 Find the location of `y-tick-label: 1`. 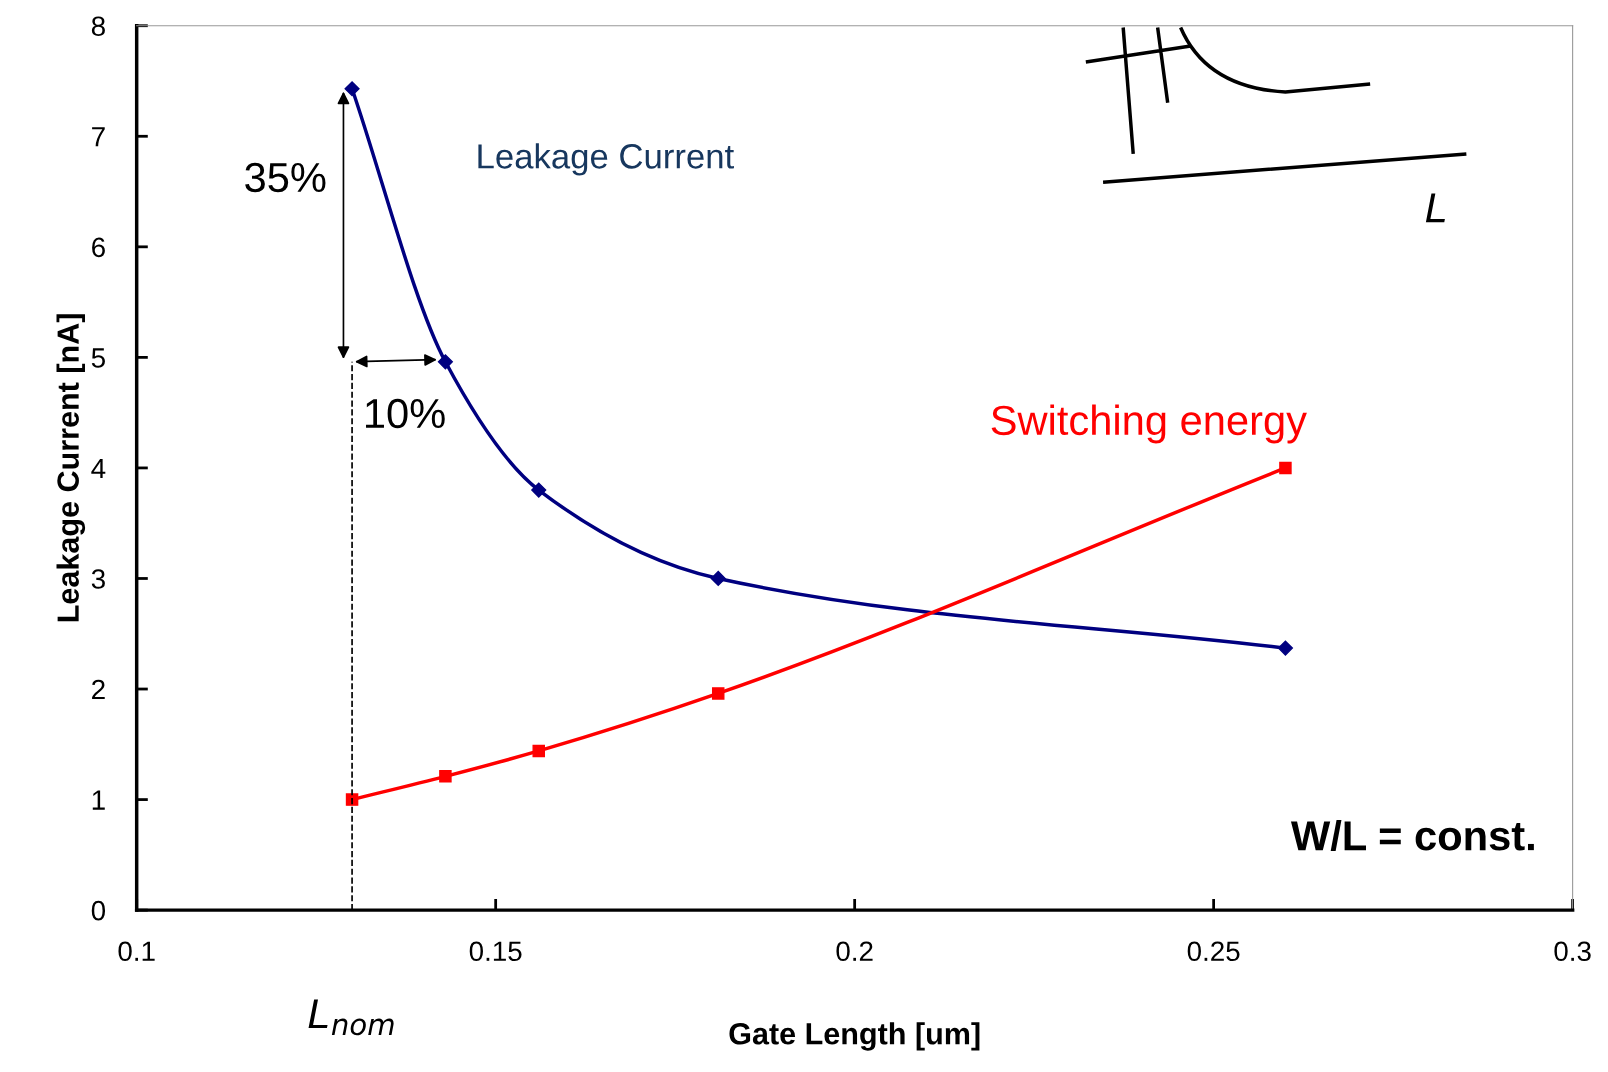

y-tick-label: 1 is located at coordinates (98, 800).